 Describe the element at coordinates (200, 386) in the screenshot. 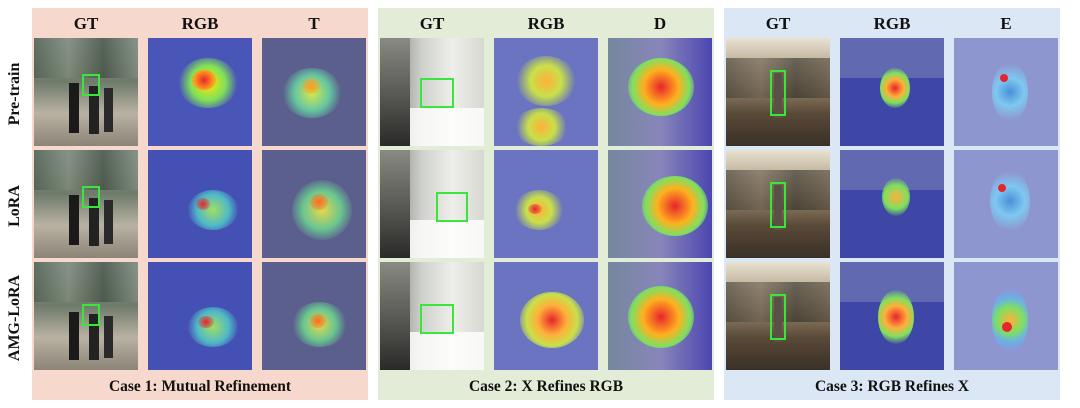

I see `group-caption: Case 1: Mutual Refinement` at that location.